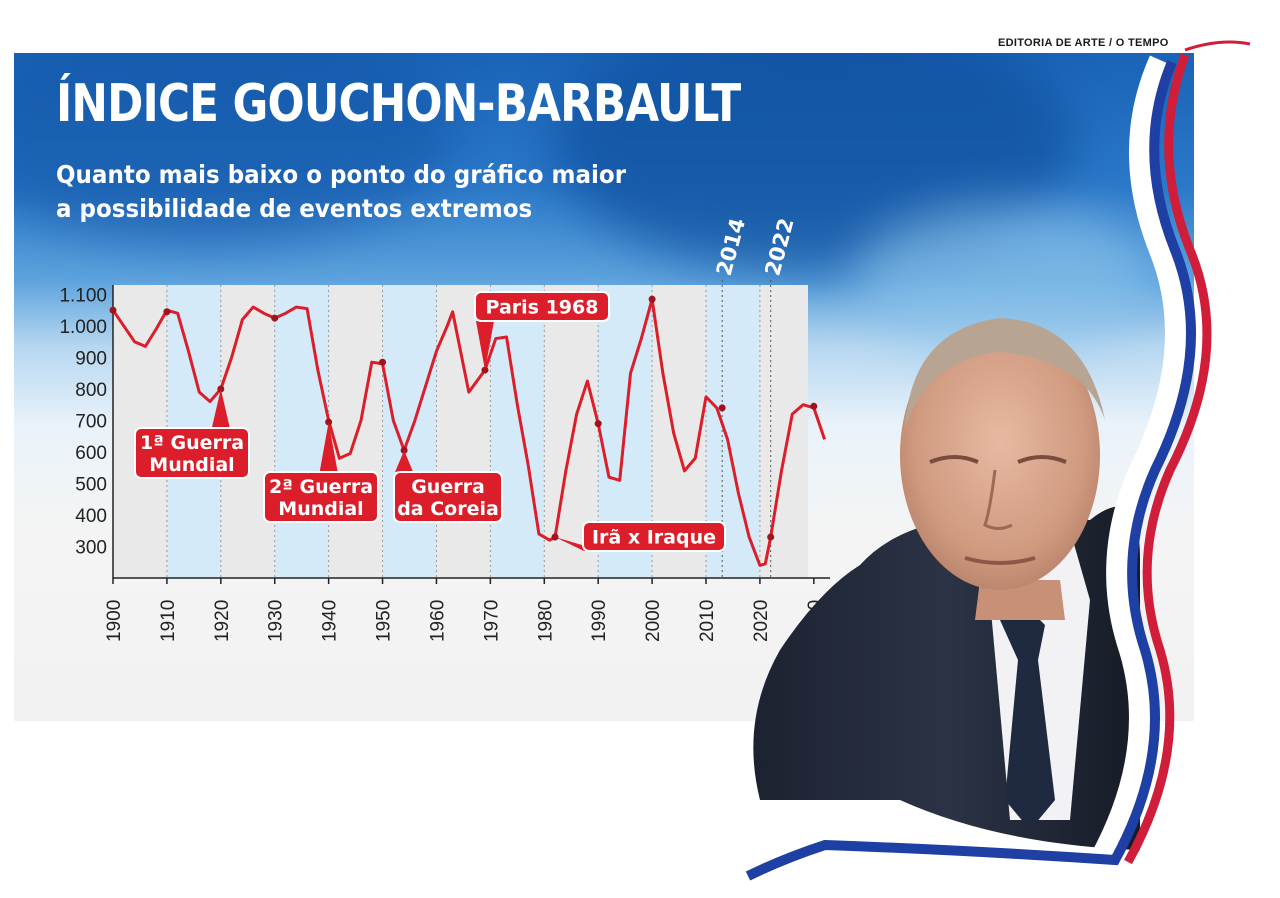 This screenshot has width=1280, height=898. What do you see at coordinates (437, 621) in the screenshot?
I see `x-tick-label: 1960` at bounding box center [437, 621].